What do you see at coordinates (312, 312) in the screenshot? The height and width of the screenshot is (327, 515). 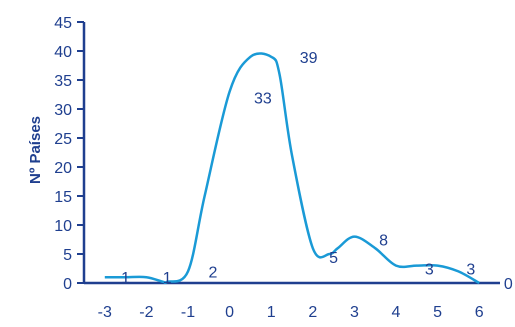 I see `x-tick-label: 2` at bounding box center [312, 312].